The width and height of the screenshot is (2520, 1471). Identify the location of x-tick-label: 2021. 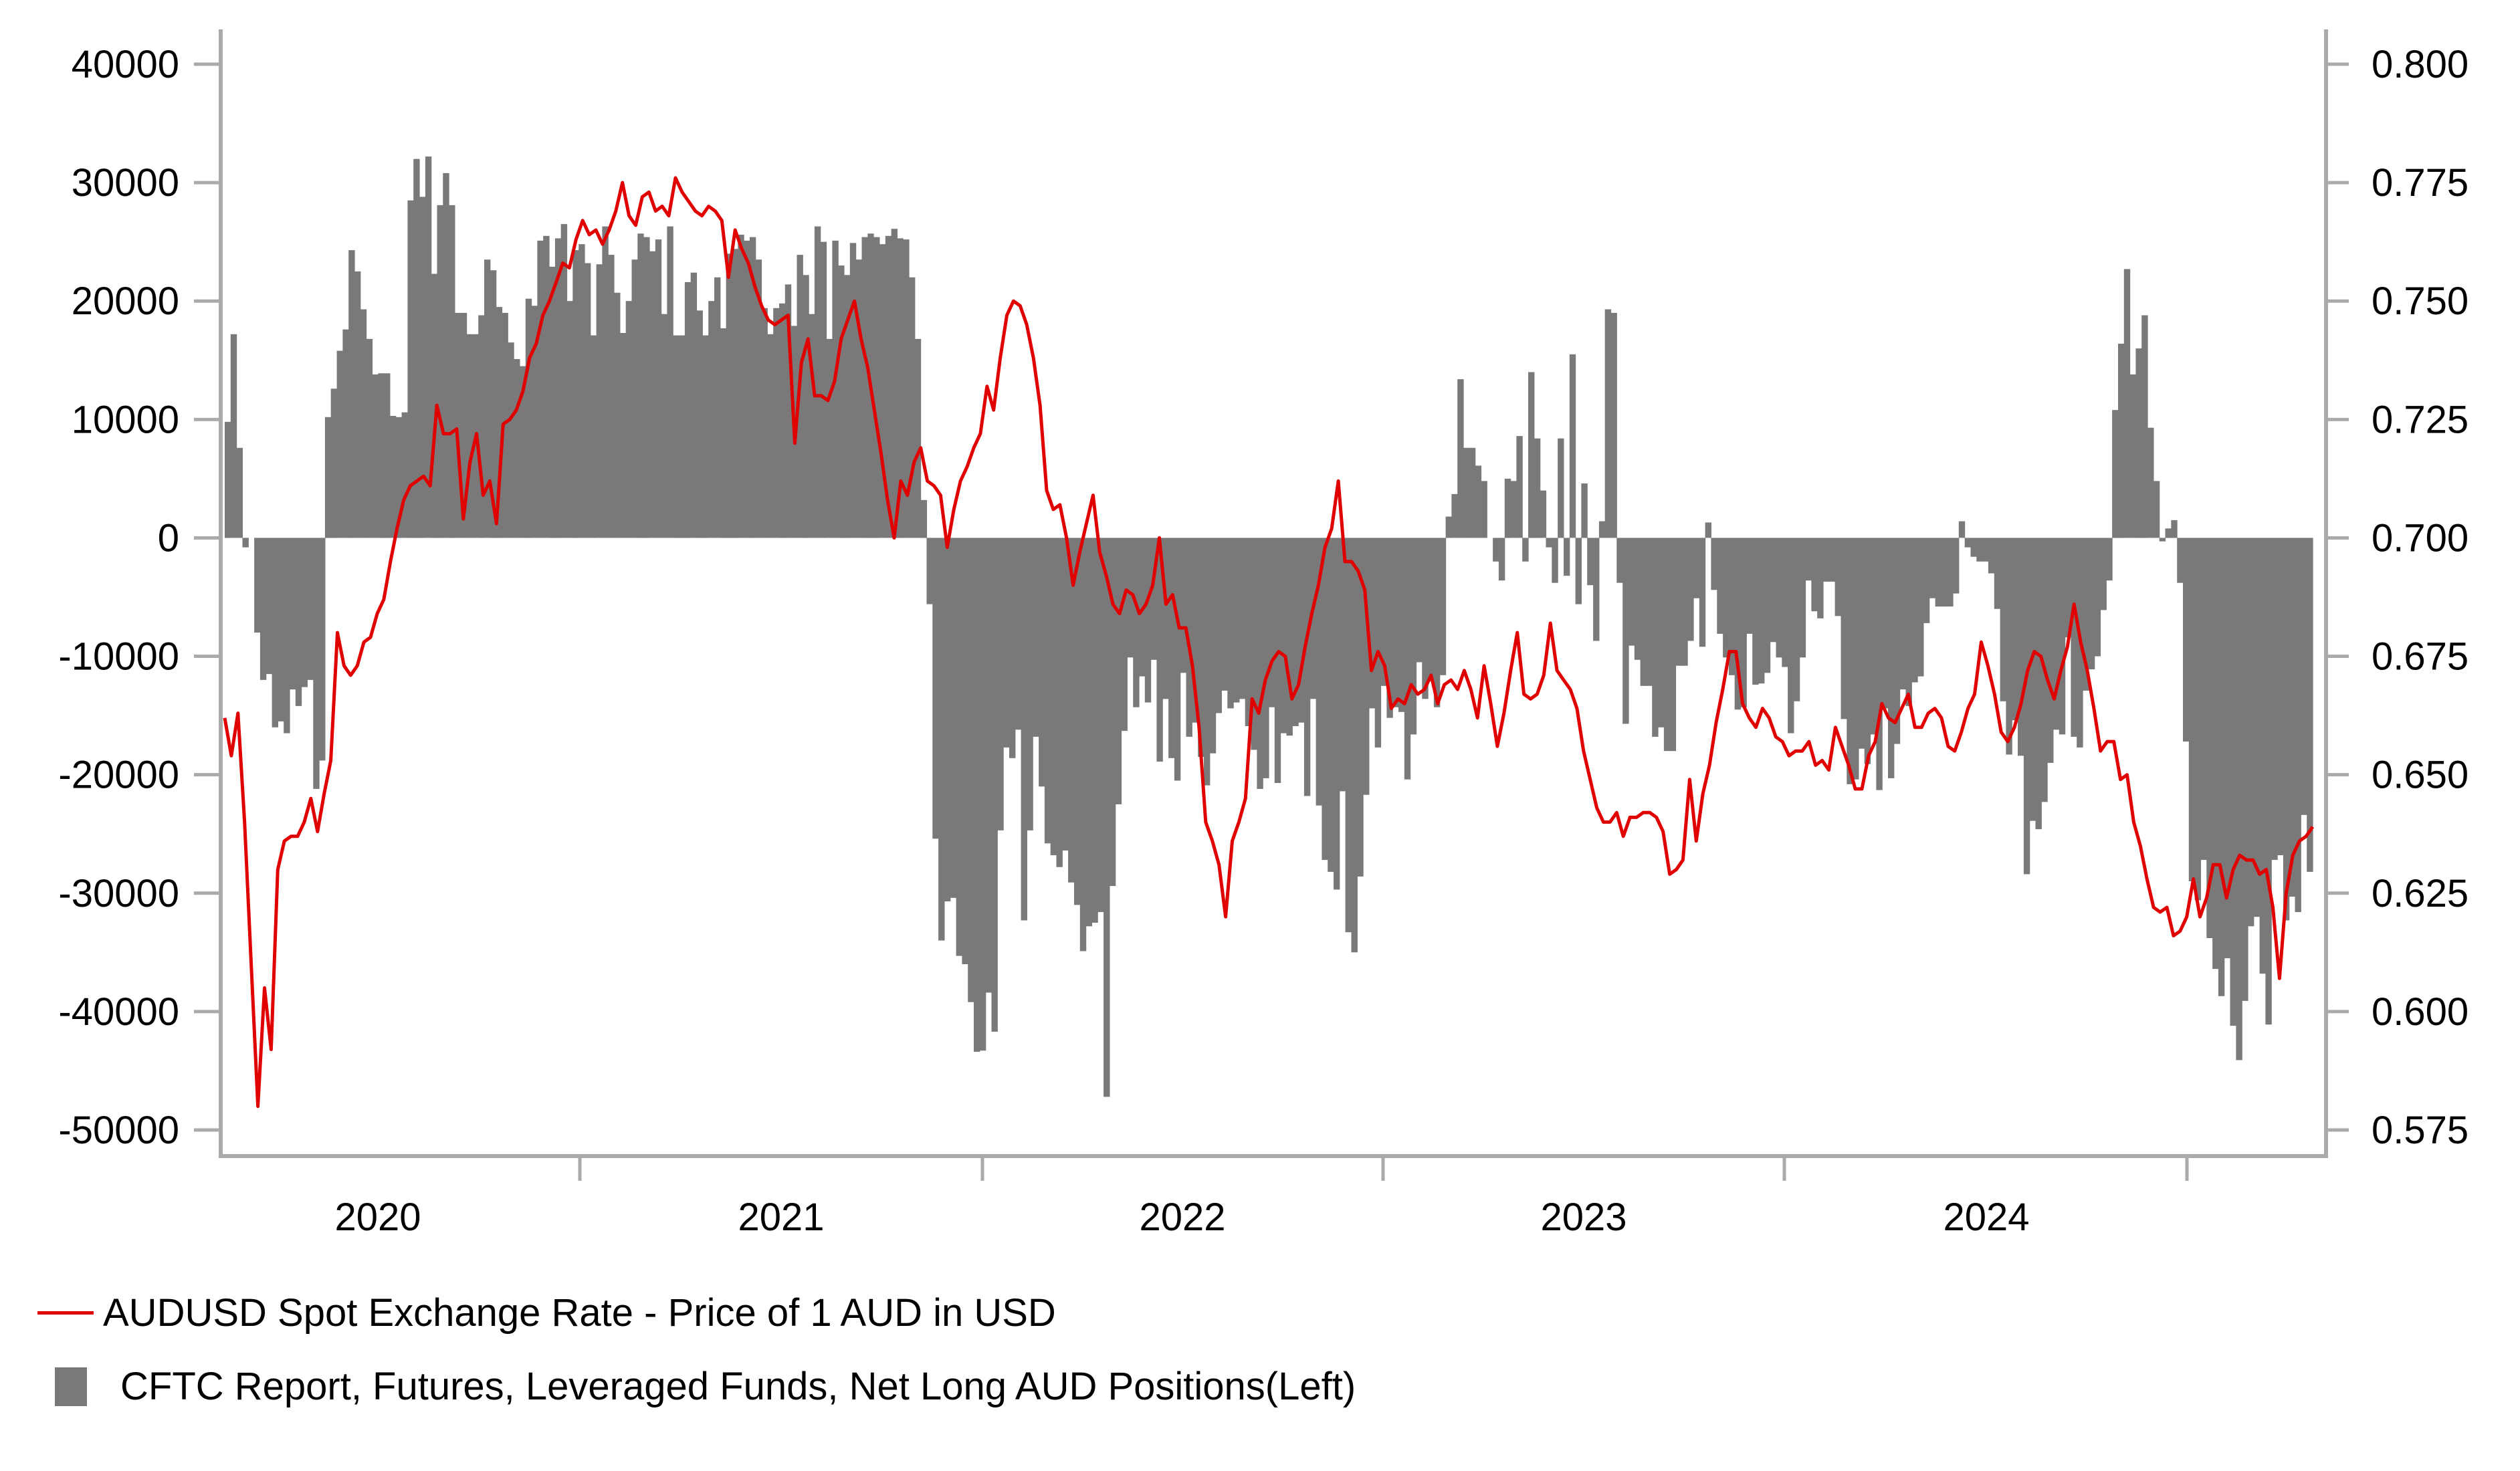
(781, 1217).